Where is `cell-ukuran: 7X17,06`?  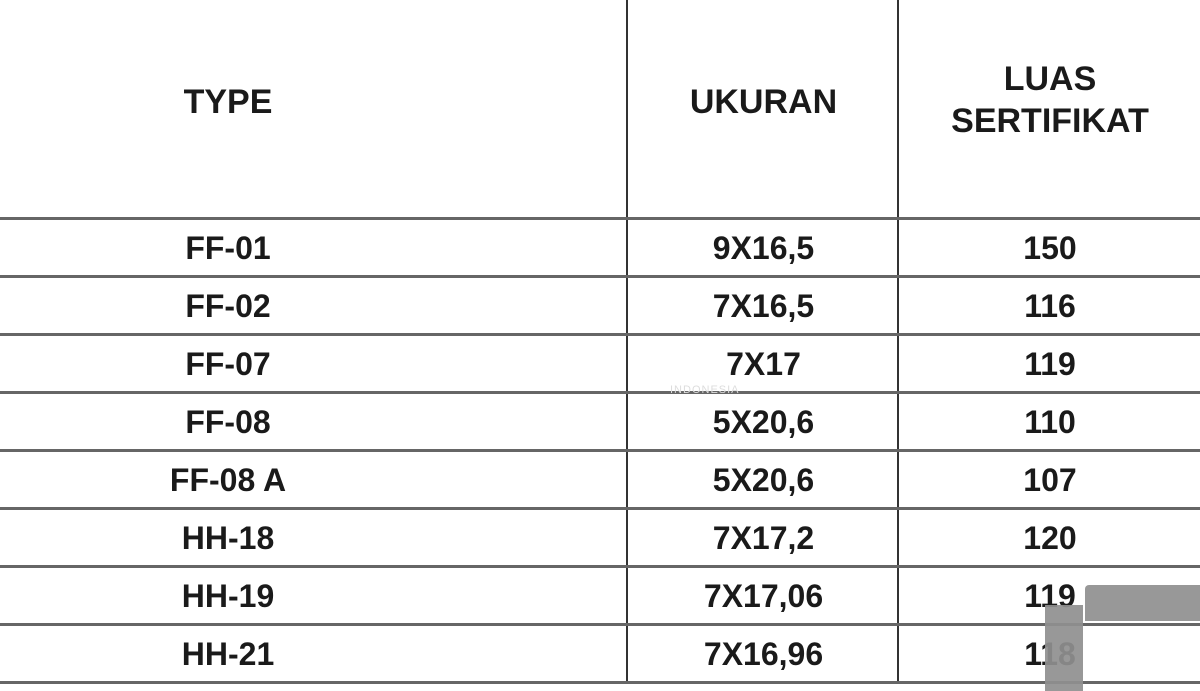
cell-ukuran: 7X17,06 is located at coordinates (763, 595).